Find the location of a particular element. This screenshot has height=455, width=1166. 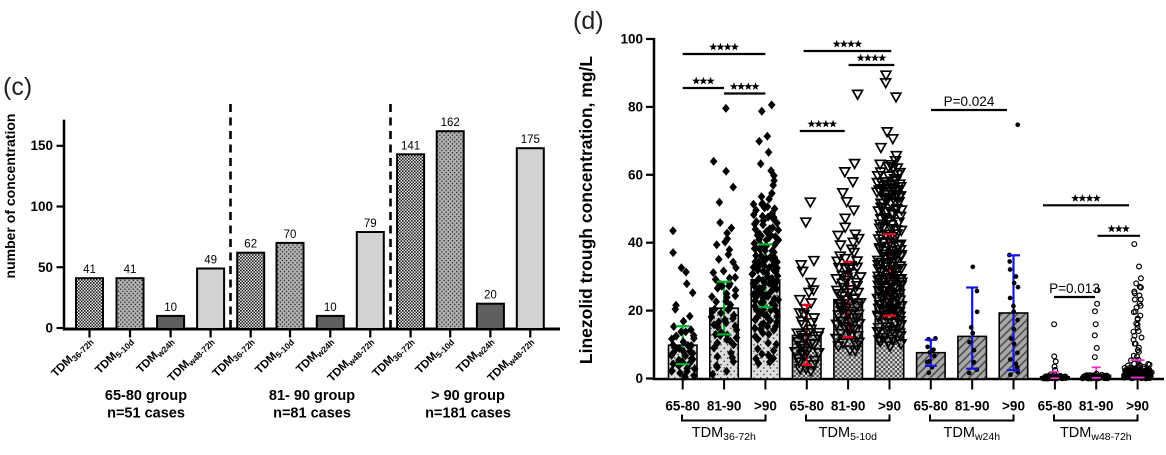

svg-text: (c) is located at coordinates (17, 87).